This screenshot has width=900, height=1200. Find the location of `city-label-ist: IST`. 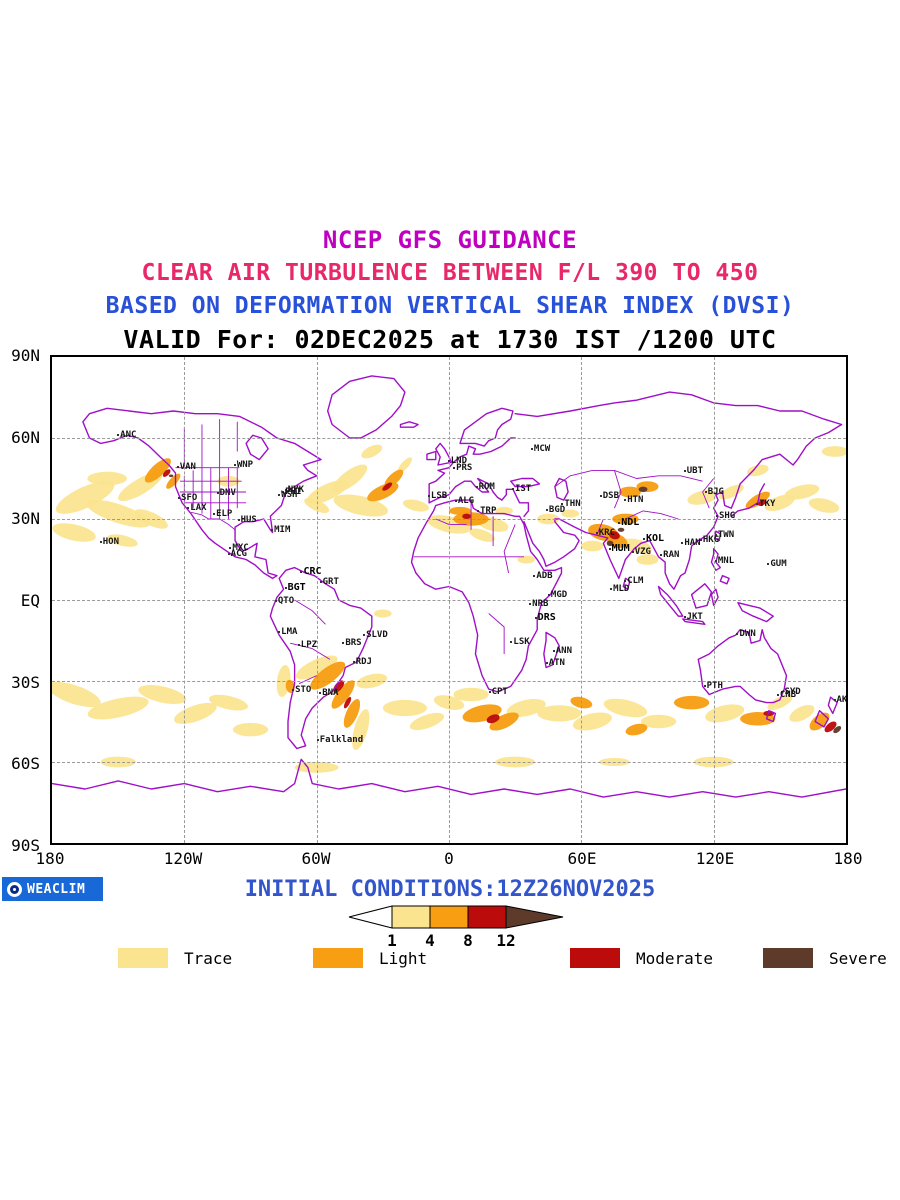

city-label-ist: IST is located at coordinates (521, 489).